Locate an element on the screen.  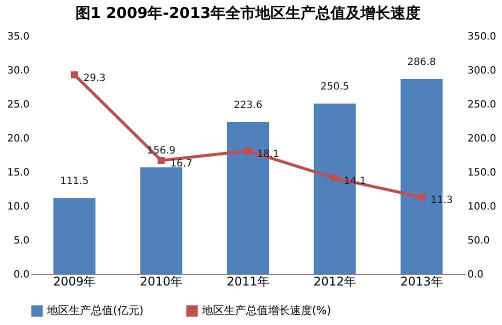
x-tick-label: 2012年 is located at coordinates (335, 281).